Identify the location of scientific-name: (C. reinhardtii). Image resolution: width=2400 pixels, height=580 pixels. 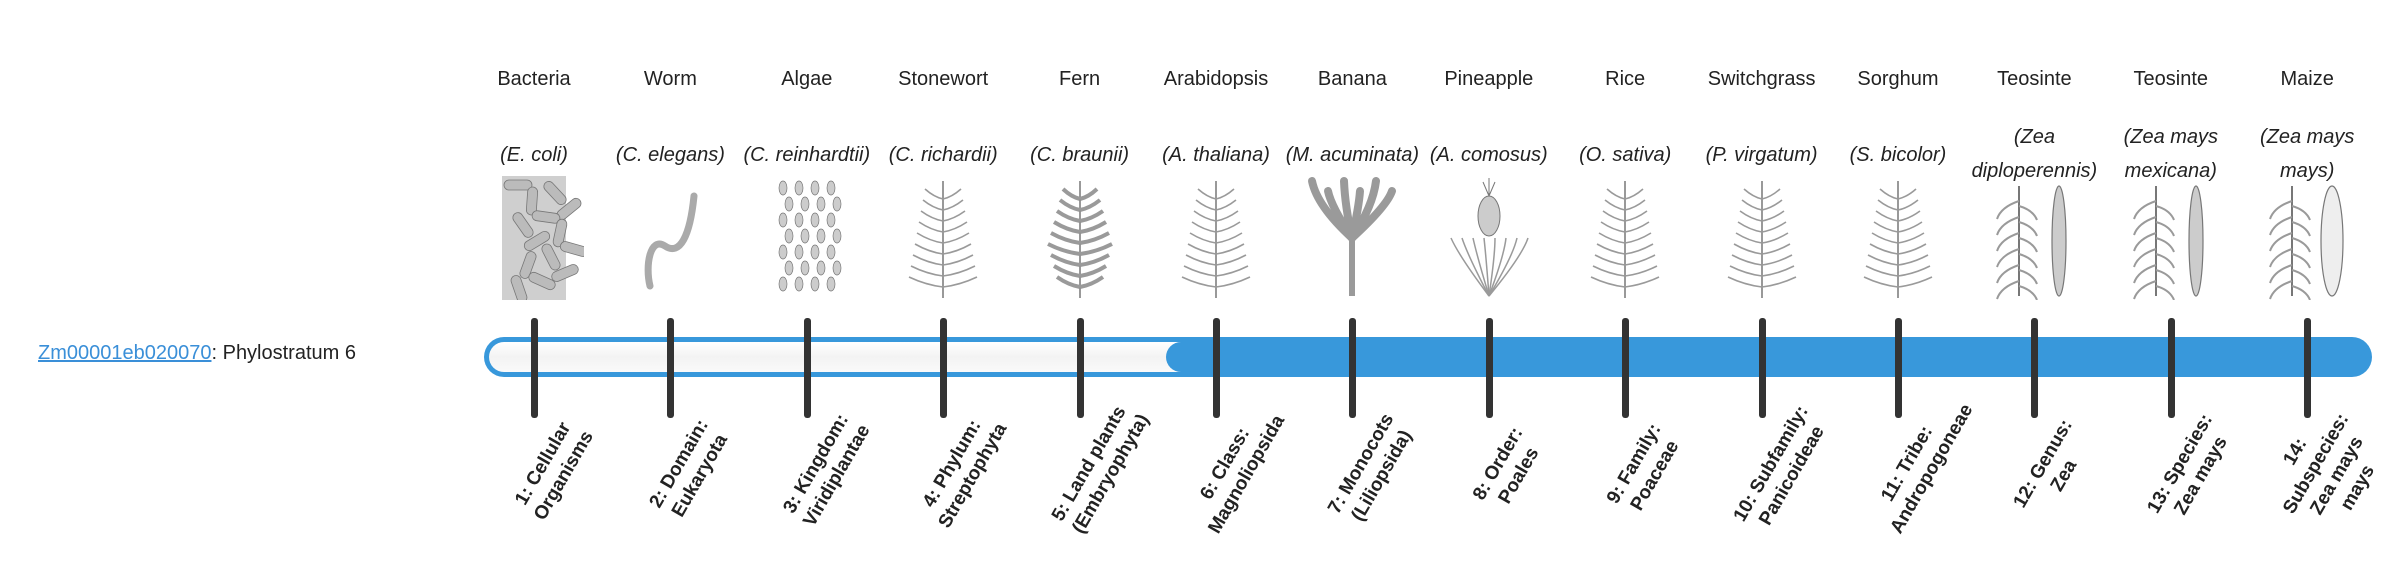
(807, 155).